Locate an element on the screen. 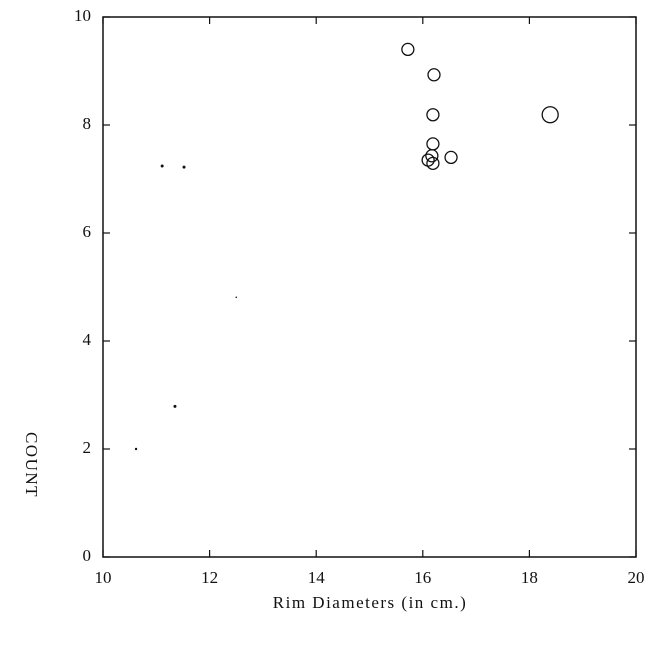 This screenshot has height=650, width=672. y-tick-label: 2 is located at coordinates (87, 447).